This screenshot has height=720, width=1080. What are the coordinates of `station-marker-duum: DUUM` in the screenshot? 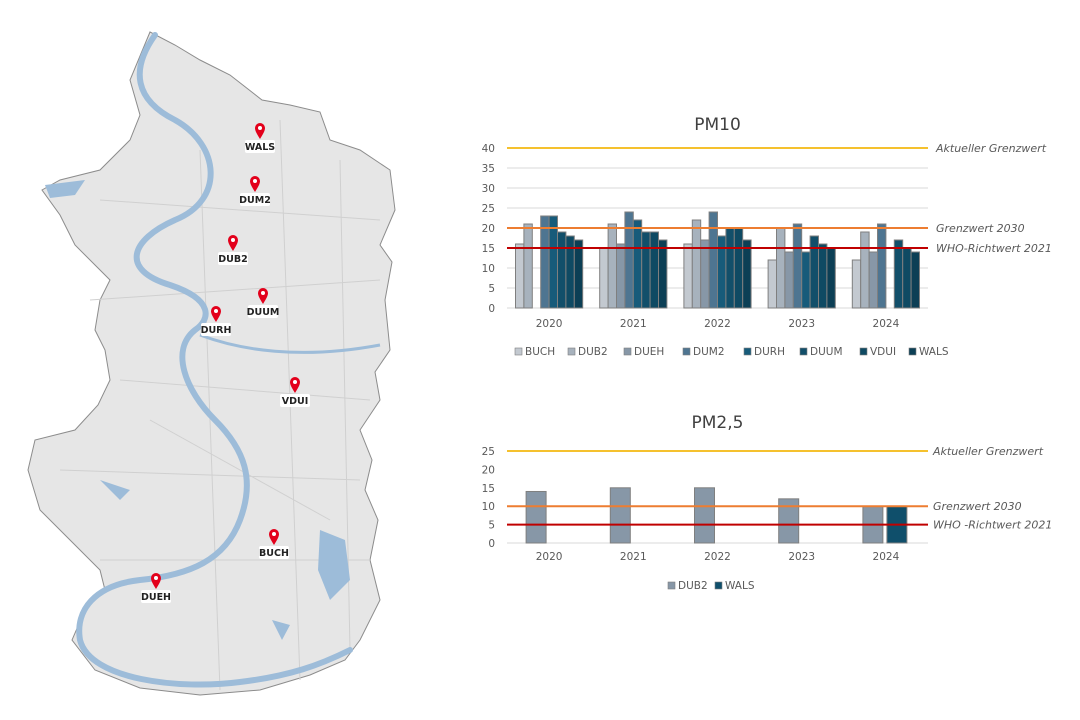 It's located at (263, 303).